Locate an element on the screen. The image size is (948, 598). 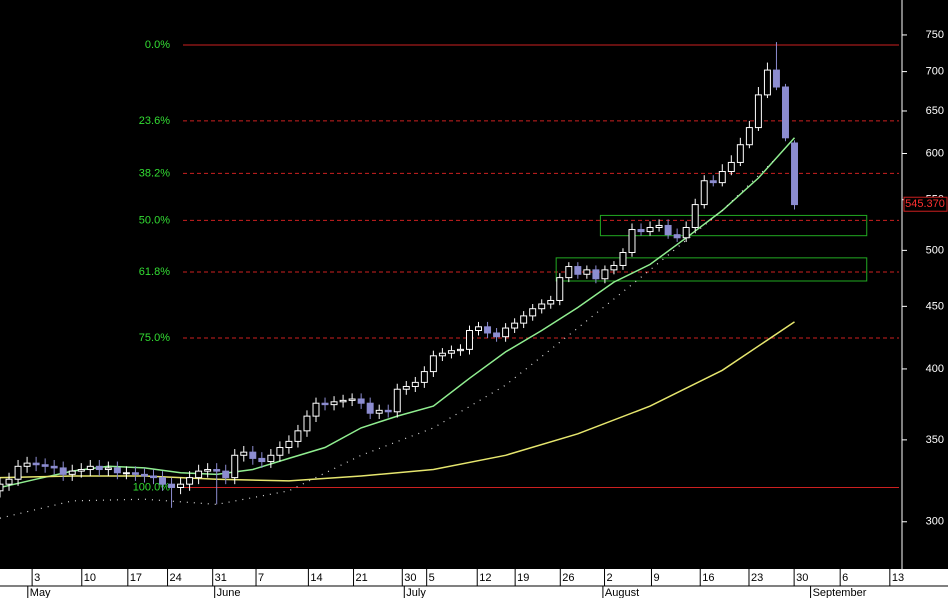
y-tick-label: 650 is located at coordinates (935, 111).